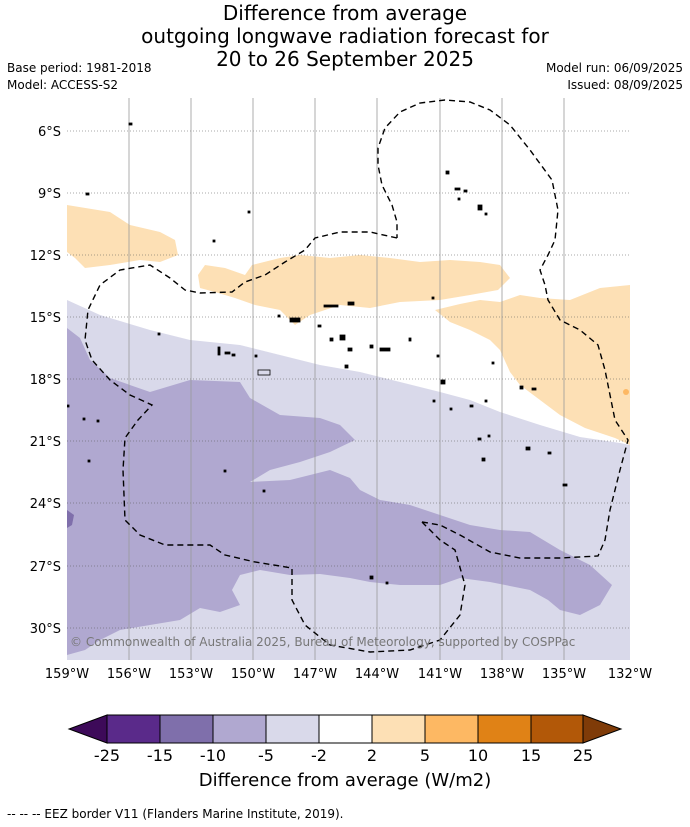 The image size is (690, 827). Describe the element at coordinates (266, 755) in the screenshot. I see `colorbar-tick: -5` at that location.